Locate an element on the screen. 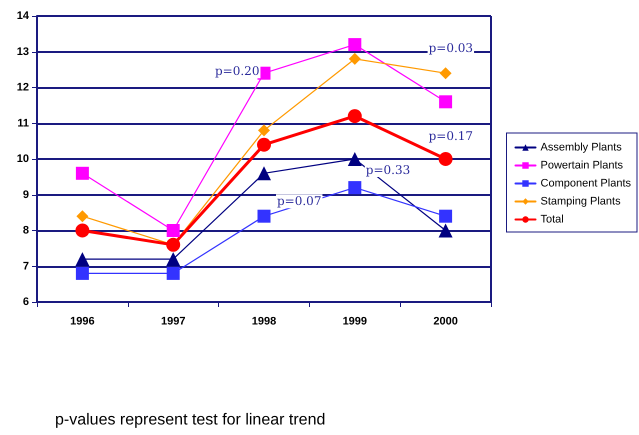 The image size is (639, 435). legend-label: Powertain Plants is located at coordinates (582, 166).